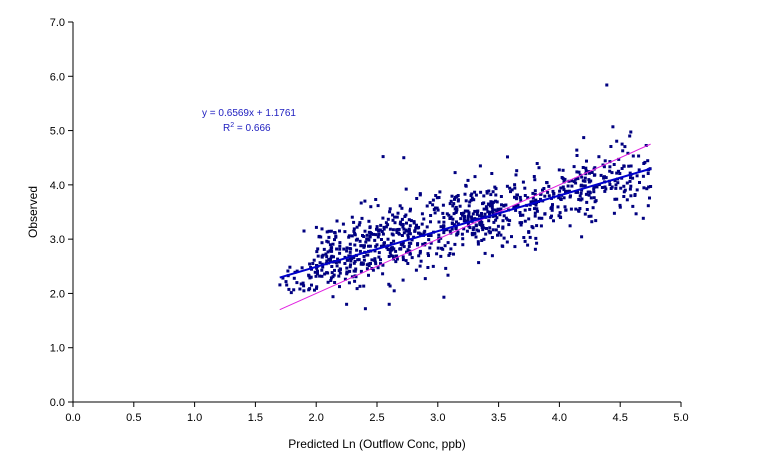  Describe the element at coordinates (255, 418) in the screenshot. I see `x-tick-label: 1.5` at that location.